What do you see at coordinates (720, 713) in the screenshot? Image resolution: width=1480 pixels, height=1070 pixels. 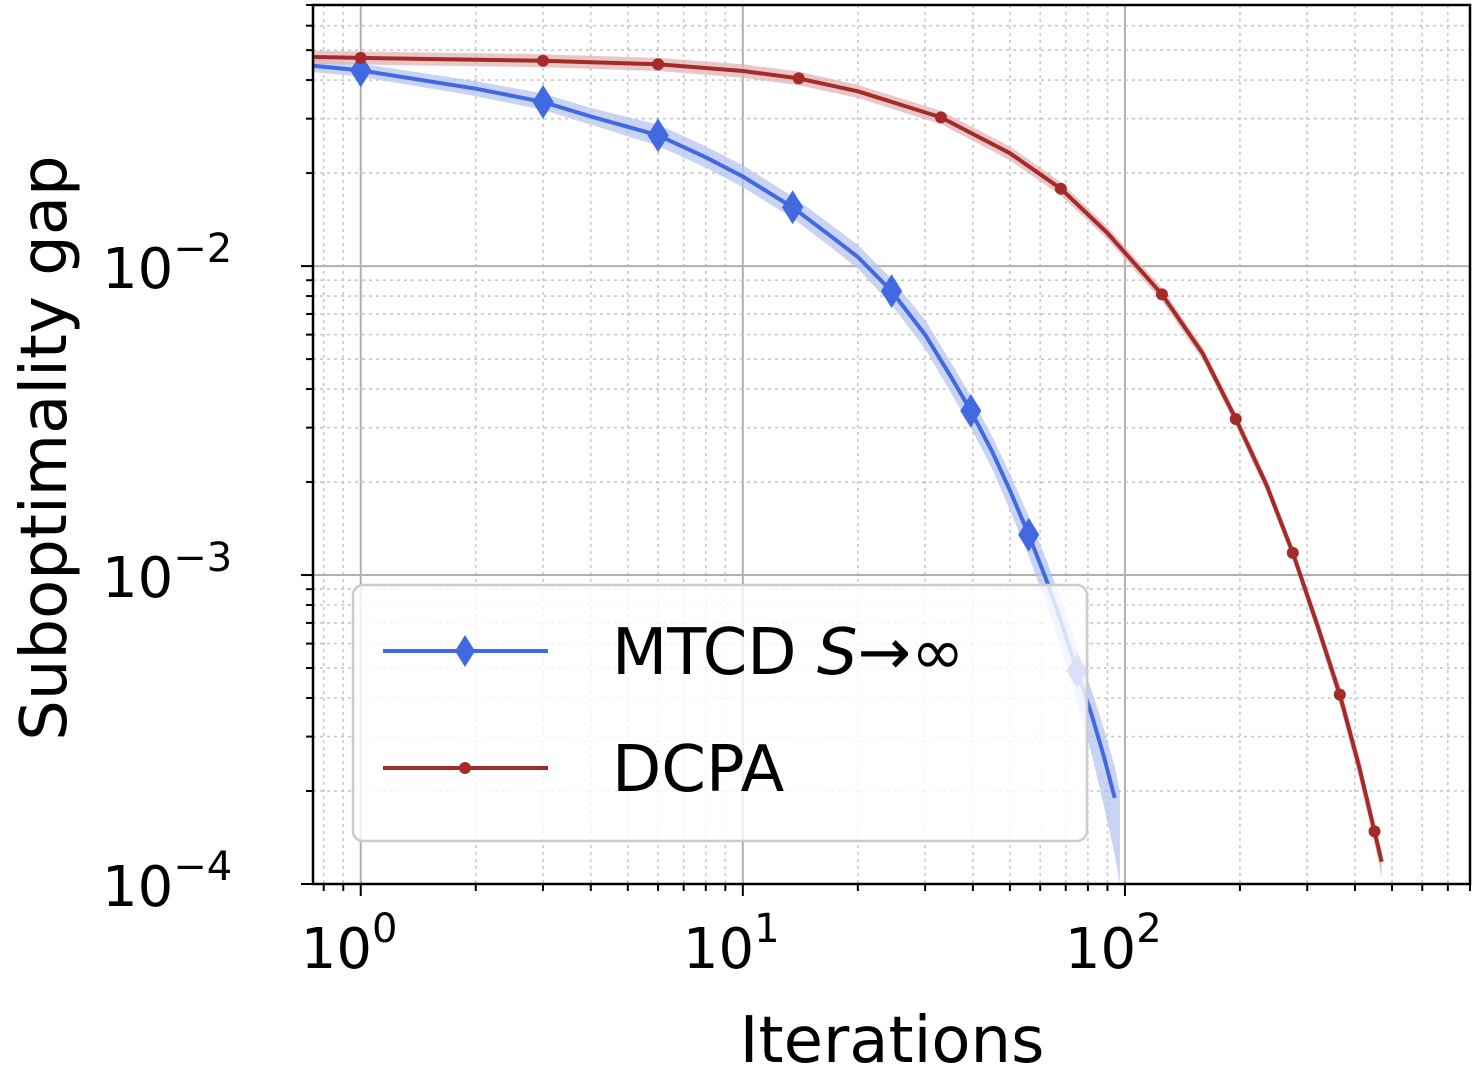 I see `legend: MTCD S→∞ DCPA` at bounding box center [720, 713].